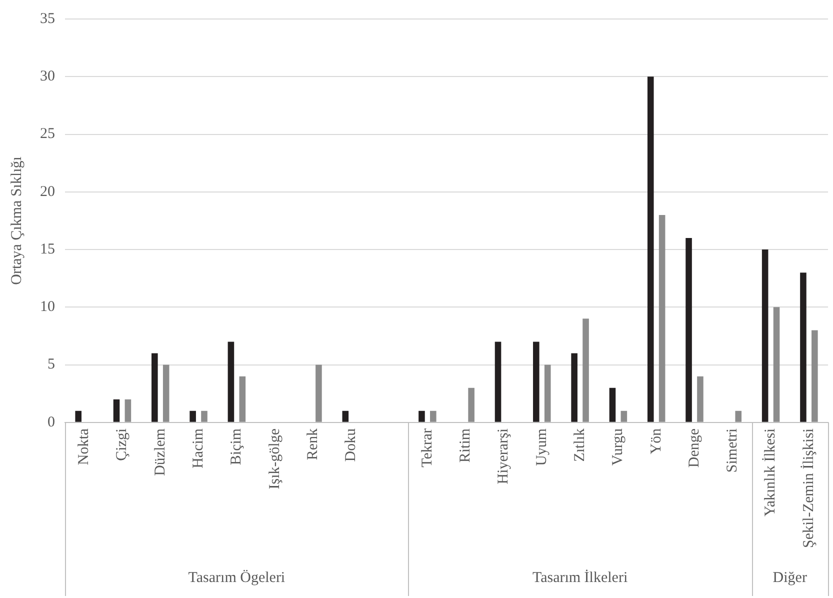 This screenshot has width=833, height=598. What do you see at coordinates (237, 577) in the screenshot?
I see `text: Tasarım Ögeleri` at bounding box center [237, 577].